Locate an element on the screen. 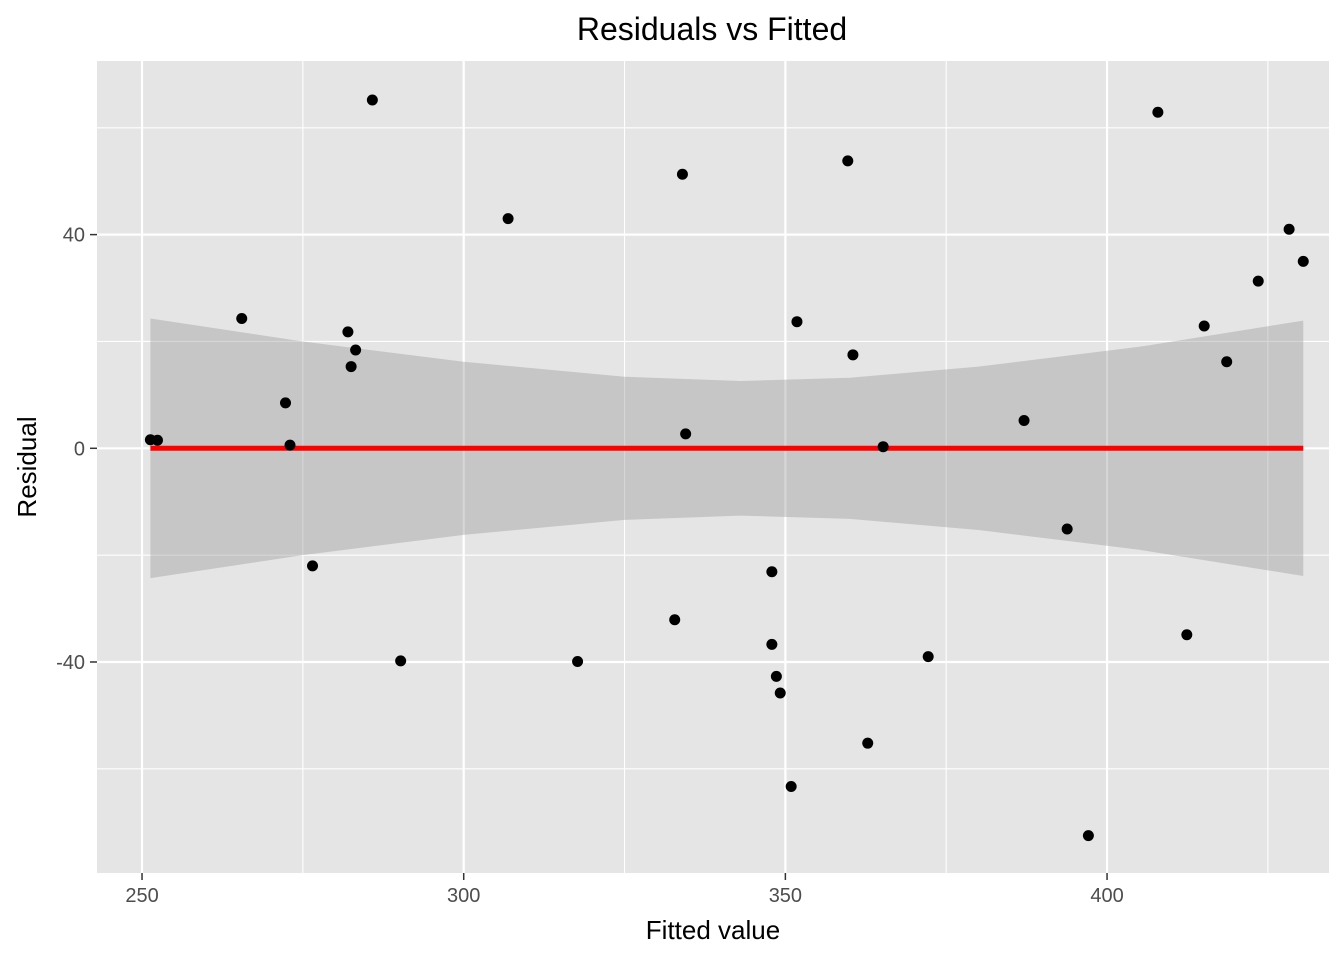  x-tick-label: 400 is located at coordinates (1106, 896).